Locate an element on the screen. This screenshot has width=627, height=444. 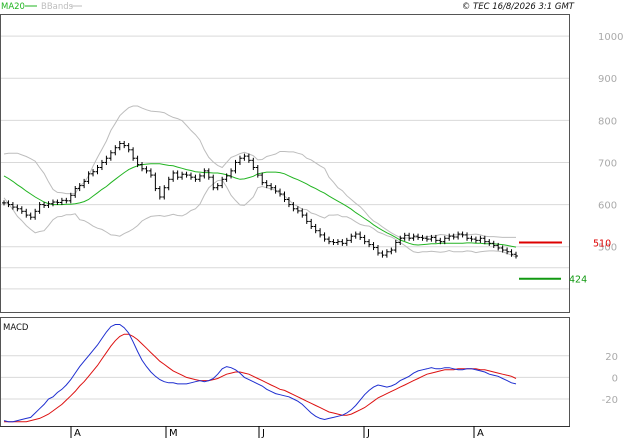
legend-ma20: MA20 is located at coordinates (13, 7).